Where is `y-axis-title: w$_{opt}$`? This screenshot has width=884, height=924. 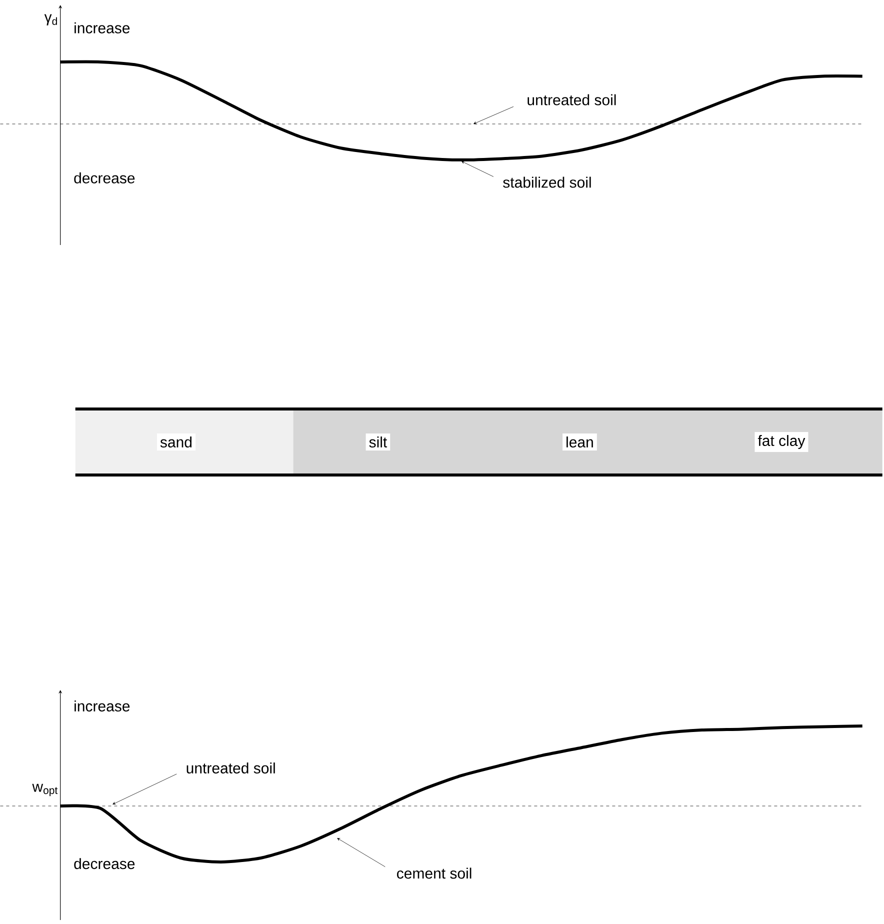 y-axis-title: w$_{opt}$ is located at coordinates (45, 790).